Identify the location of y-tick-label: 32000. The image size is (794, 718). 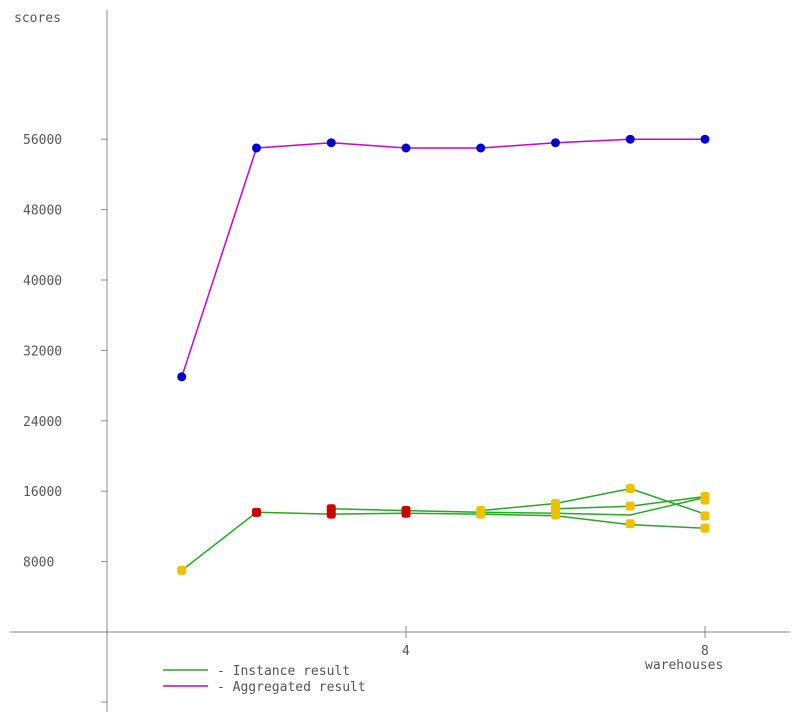
(42, 351).